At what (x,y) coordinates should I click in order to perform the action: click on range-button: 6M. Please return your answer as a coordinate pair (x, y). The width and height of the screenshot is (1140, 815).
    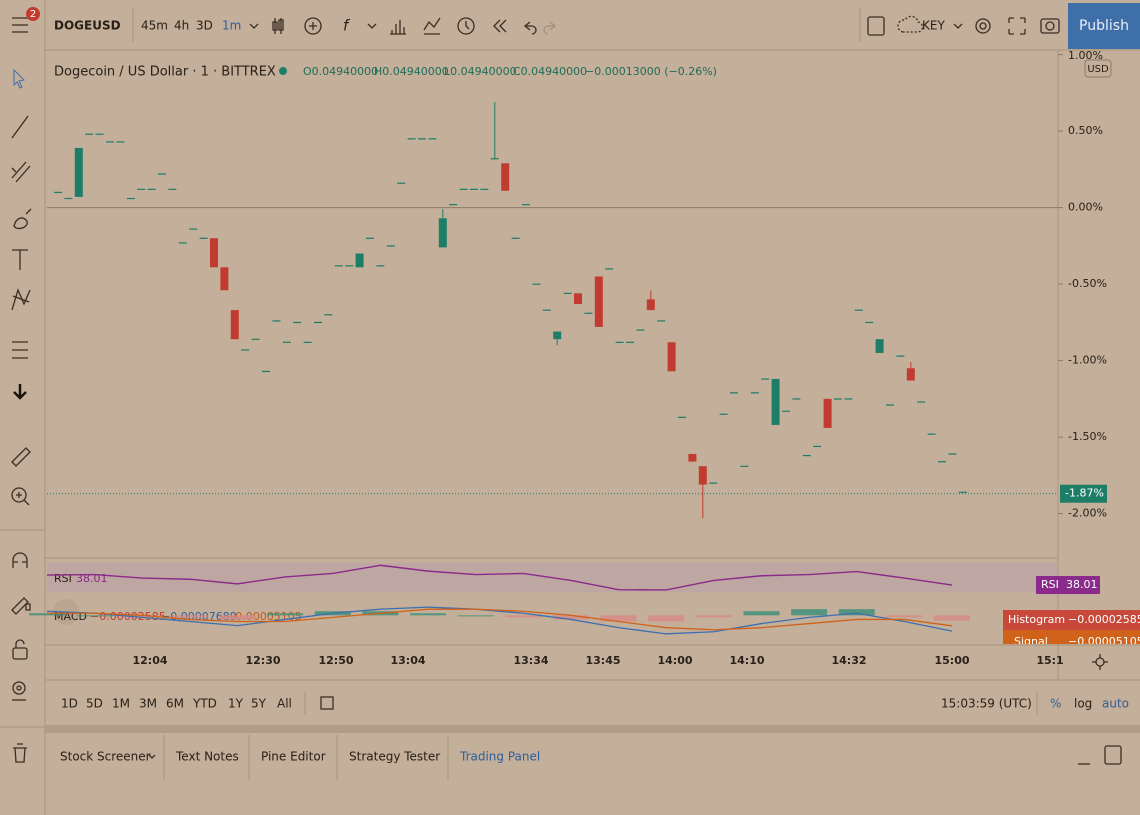
    Looking at the image, I should click on (175, 704).